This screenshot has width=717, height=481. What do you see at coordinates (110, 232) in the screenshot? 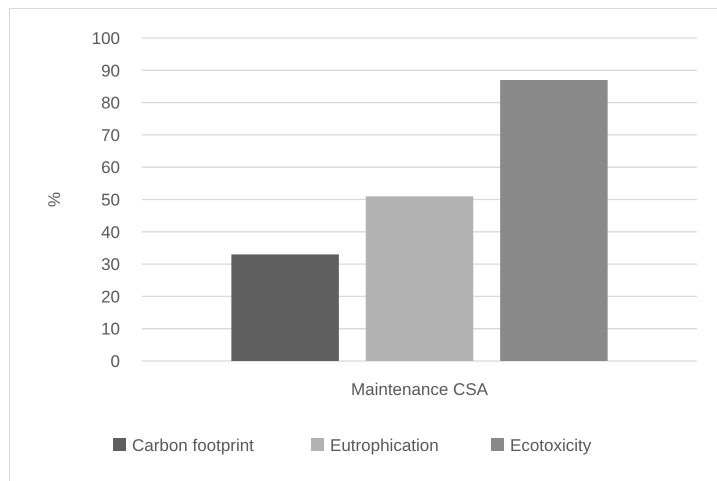
I see `y-tick-label: 40` at bounding box center [110, 232].